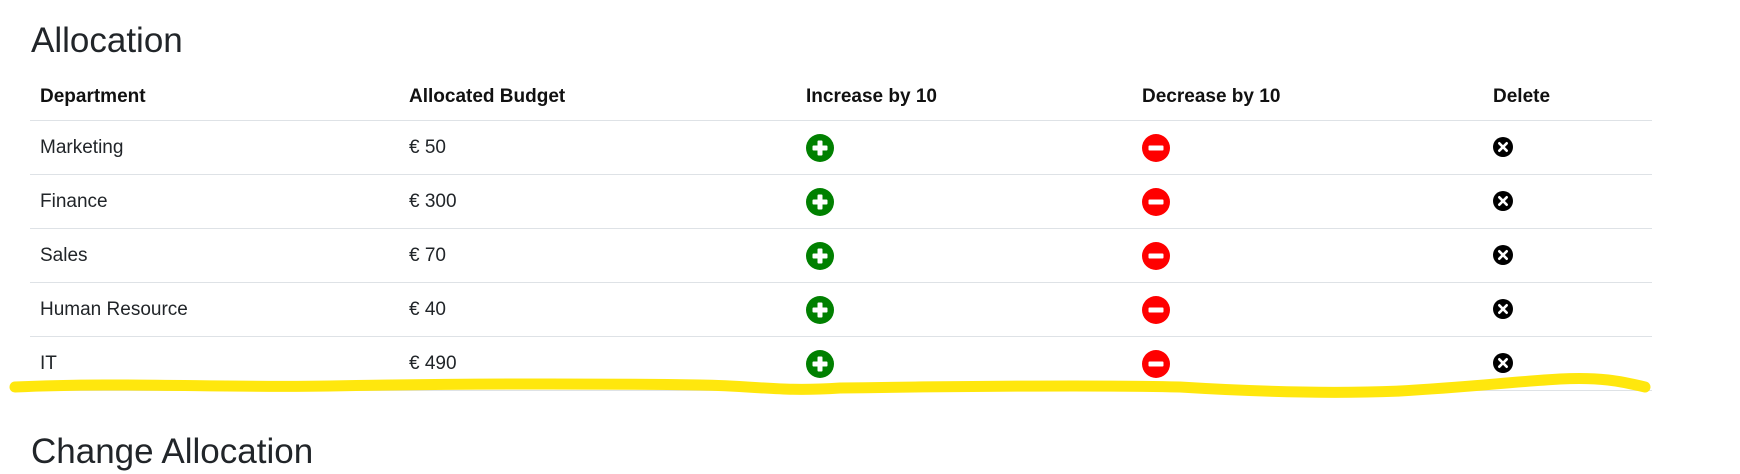  What do you see at coordinates (214, 147) in the screenshot?
I see `department-cell: Marketing` at bounding box center [214, 147].